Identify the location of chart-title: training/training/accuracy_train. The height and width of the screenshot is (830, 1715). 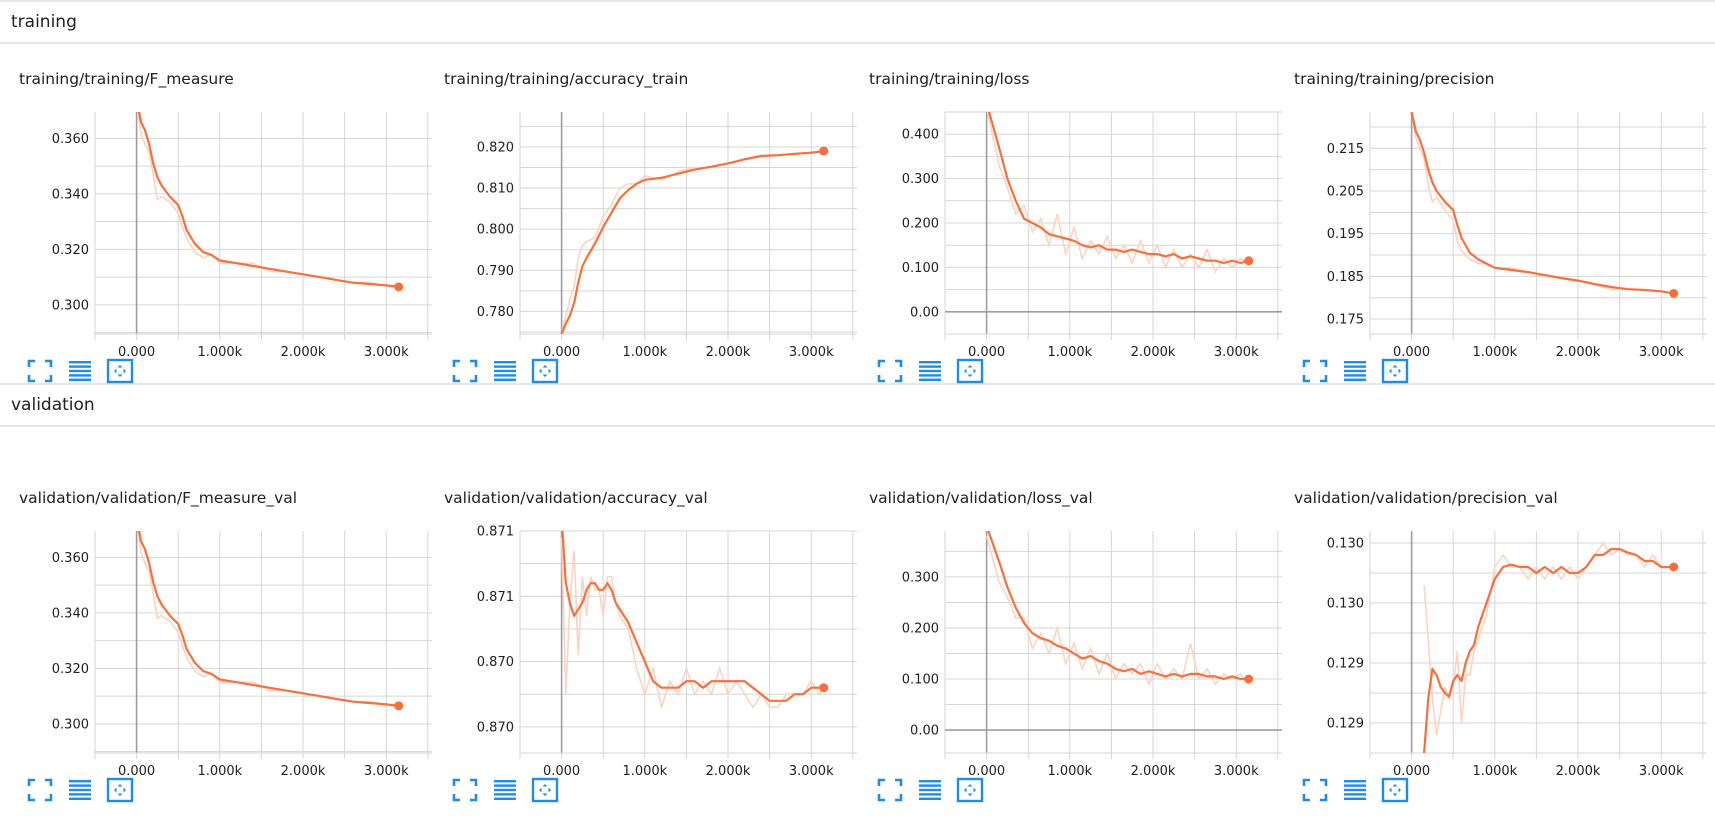
(566, 79).